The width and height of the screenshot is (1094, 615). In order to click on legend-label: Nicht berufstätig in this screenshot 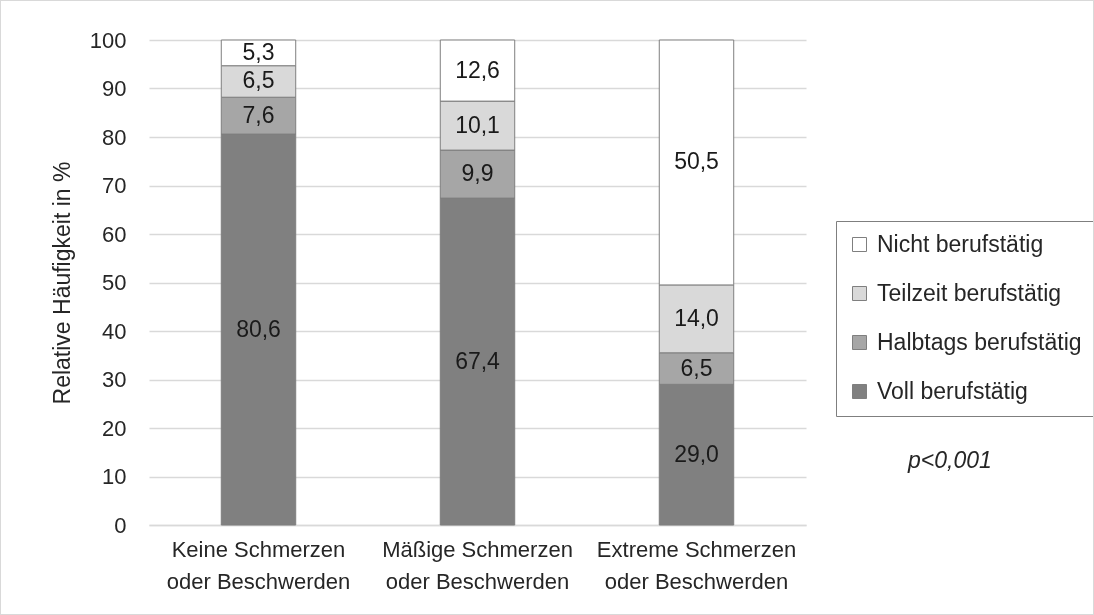, I will do `click(960, 243)`.